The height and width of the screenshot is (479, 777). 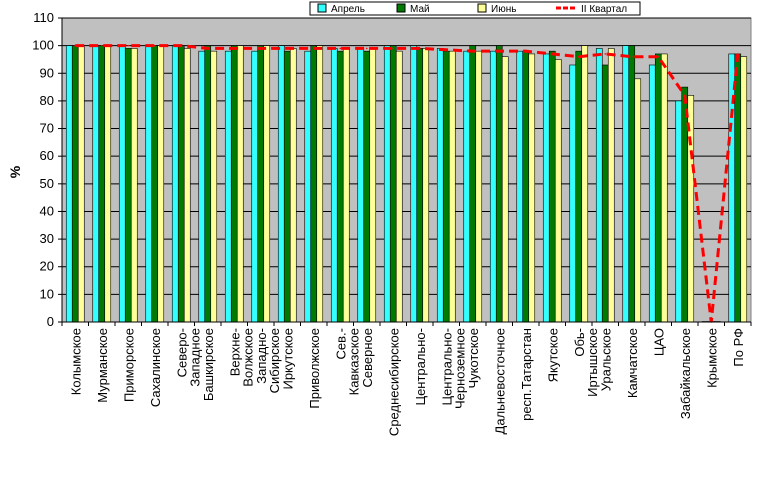 What do you see at coordinates (47, 100) in the screenshot?
I see `y-tick-label: 80` at bounding box center [47, 100].